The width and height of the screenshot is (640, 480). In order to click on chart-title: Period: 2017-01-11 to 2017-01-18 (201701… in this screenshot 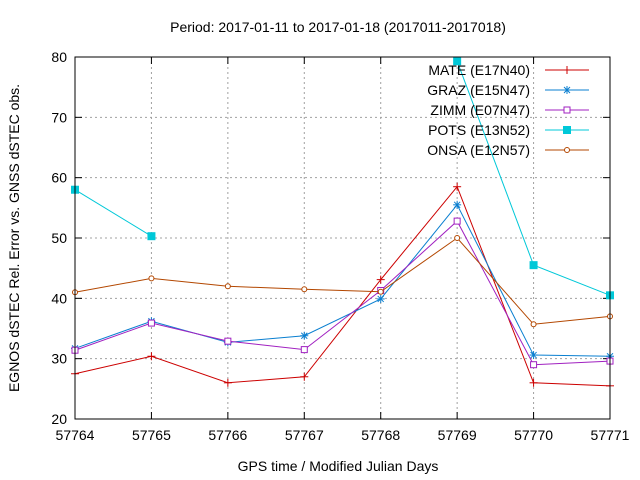, I will do `click(338, 27)`.